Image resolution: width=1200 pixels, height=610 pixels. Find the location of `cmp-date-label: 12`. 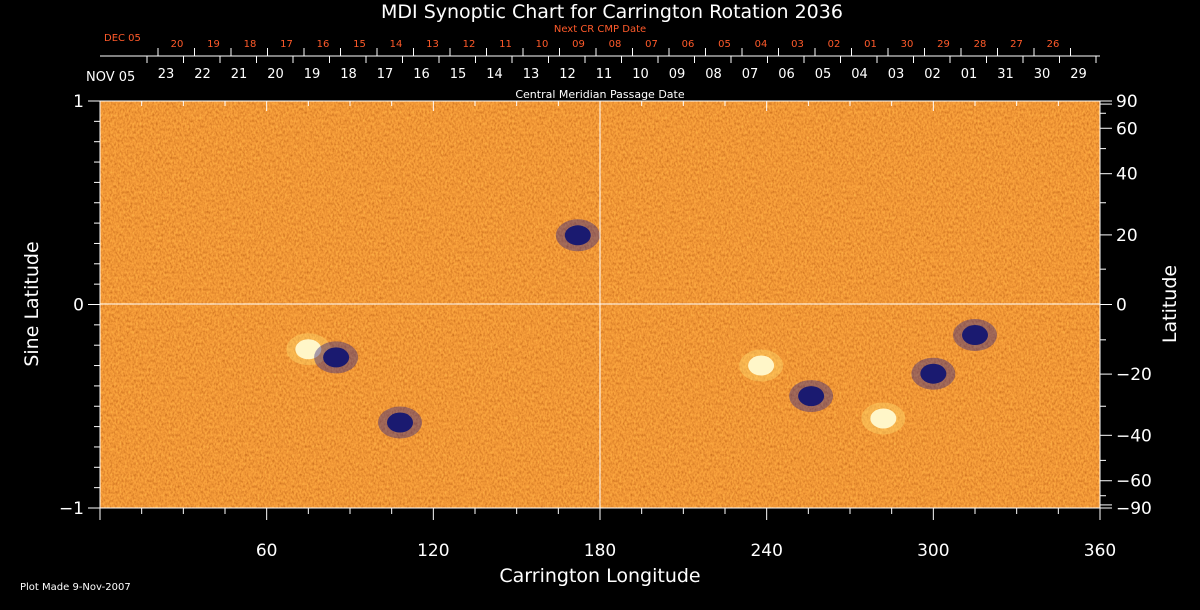

cmp-date-label: 12 is located at coordinates (567, 74).